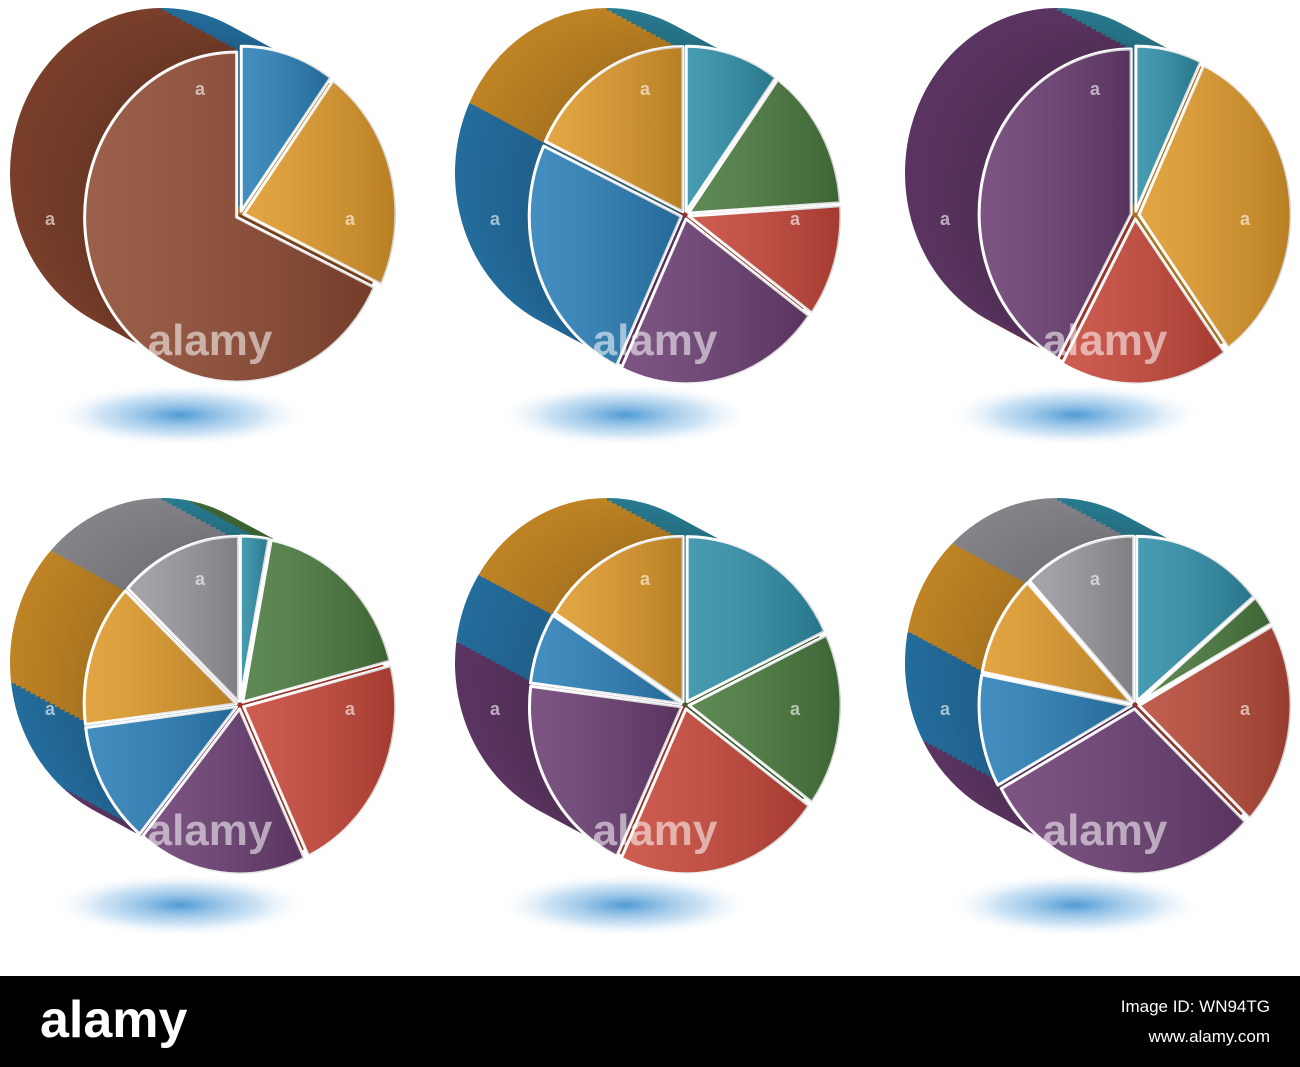 Image resolution: width=1300 pixels, height=1067 pixels. What do you see at coordinates (114, 1020) in the screenshot?
I see `footer-logo: alamy` at bounding box center [114, 1020].